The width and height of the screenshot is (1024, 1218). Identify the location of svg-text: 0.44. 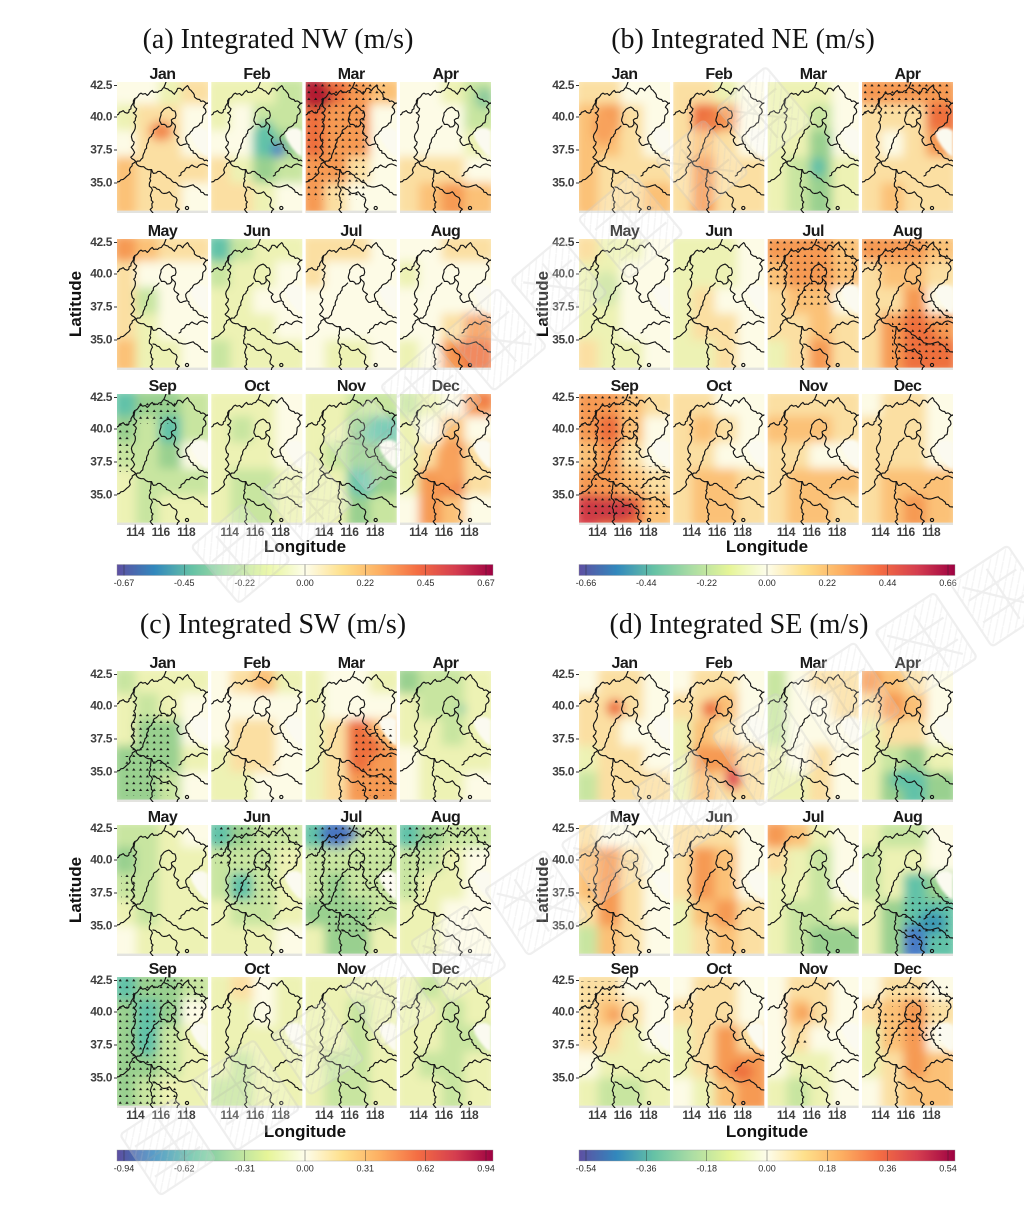
(888, 583).